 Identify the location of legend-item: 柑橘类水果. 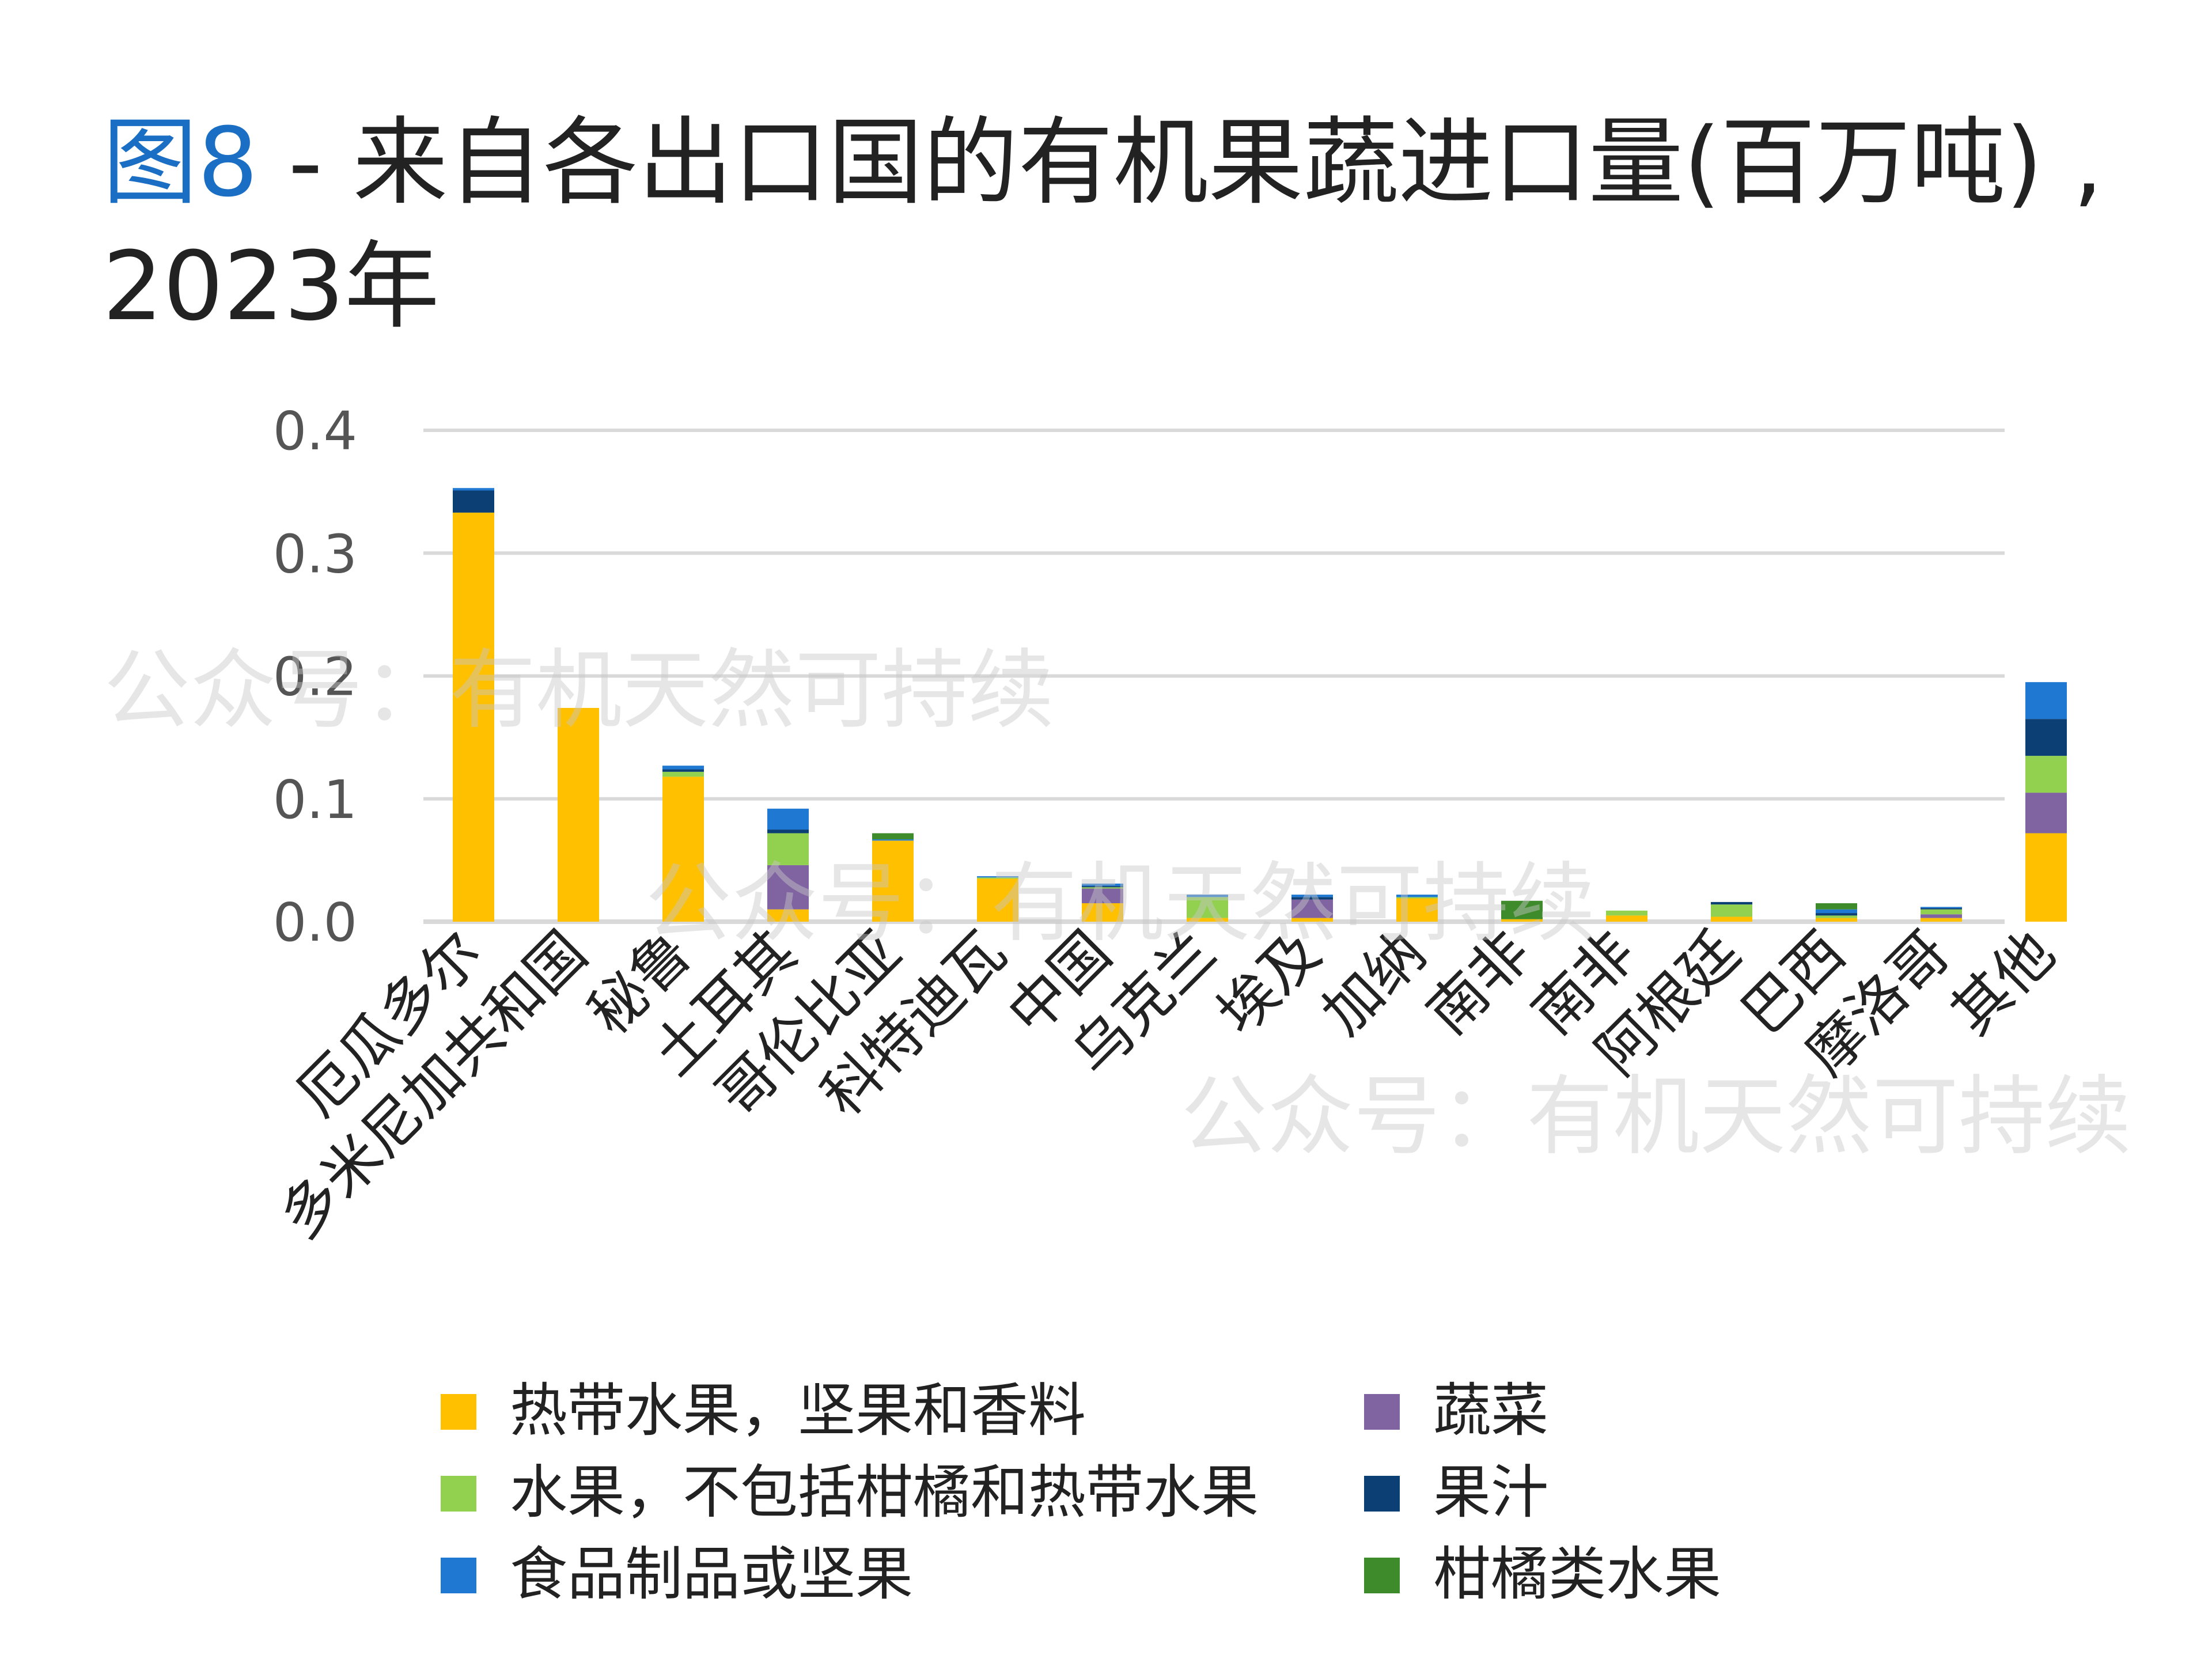
(1542, 1574).